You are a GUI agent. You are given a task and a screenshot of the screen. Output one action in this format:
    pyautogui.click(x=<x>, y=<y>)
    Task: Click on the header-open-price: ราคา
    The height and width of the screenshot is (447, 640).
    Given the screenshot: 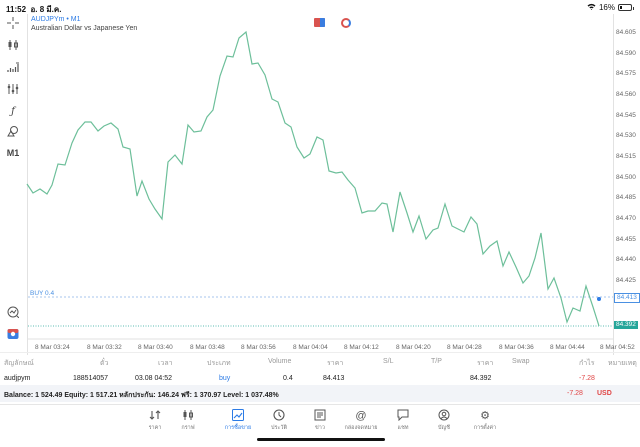 What is the action you would take?
    pyautogui.click(x=335, y=363)
    